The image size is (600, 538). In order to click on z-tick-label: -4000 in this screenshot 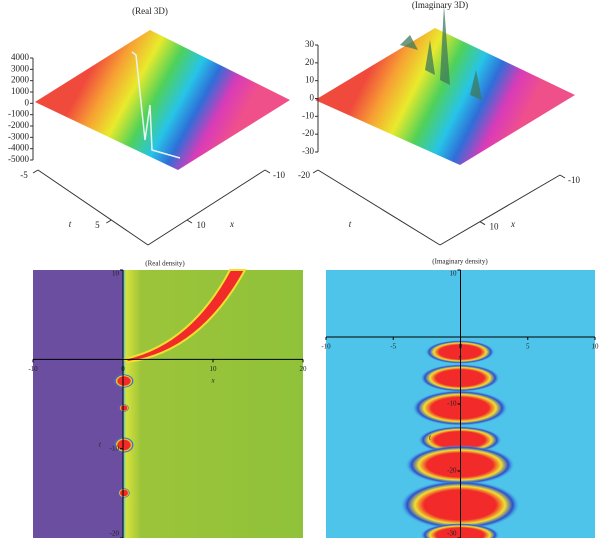, I will do `click(18, 148)`.